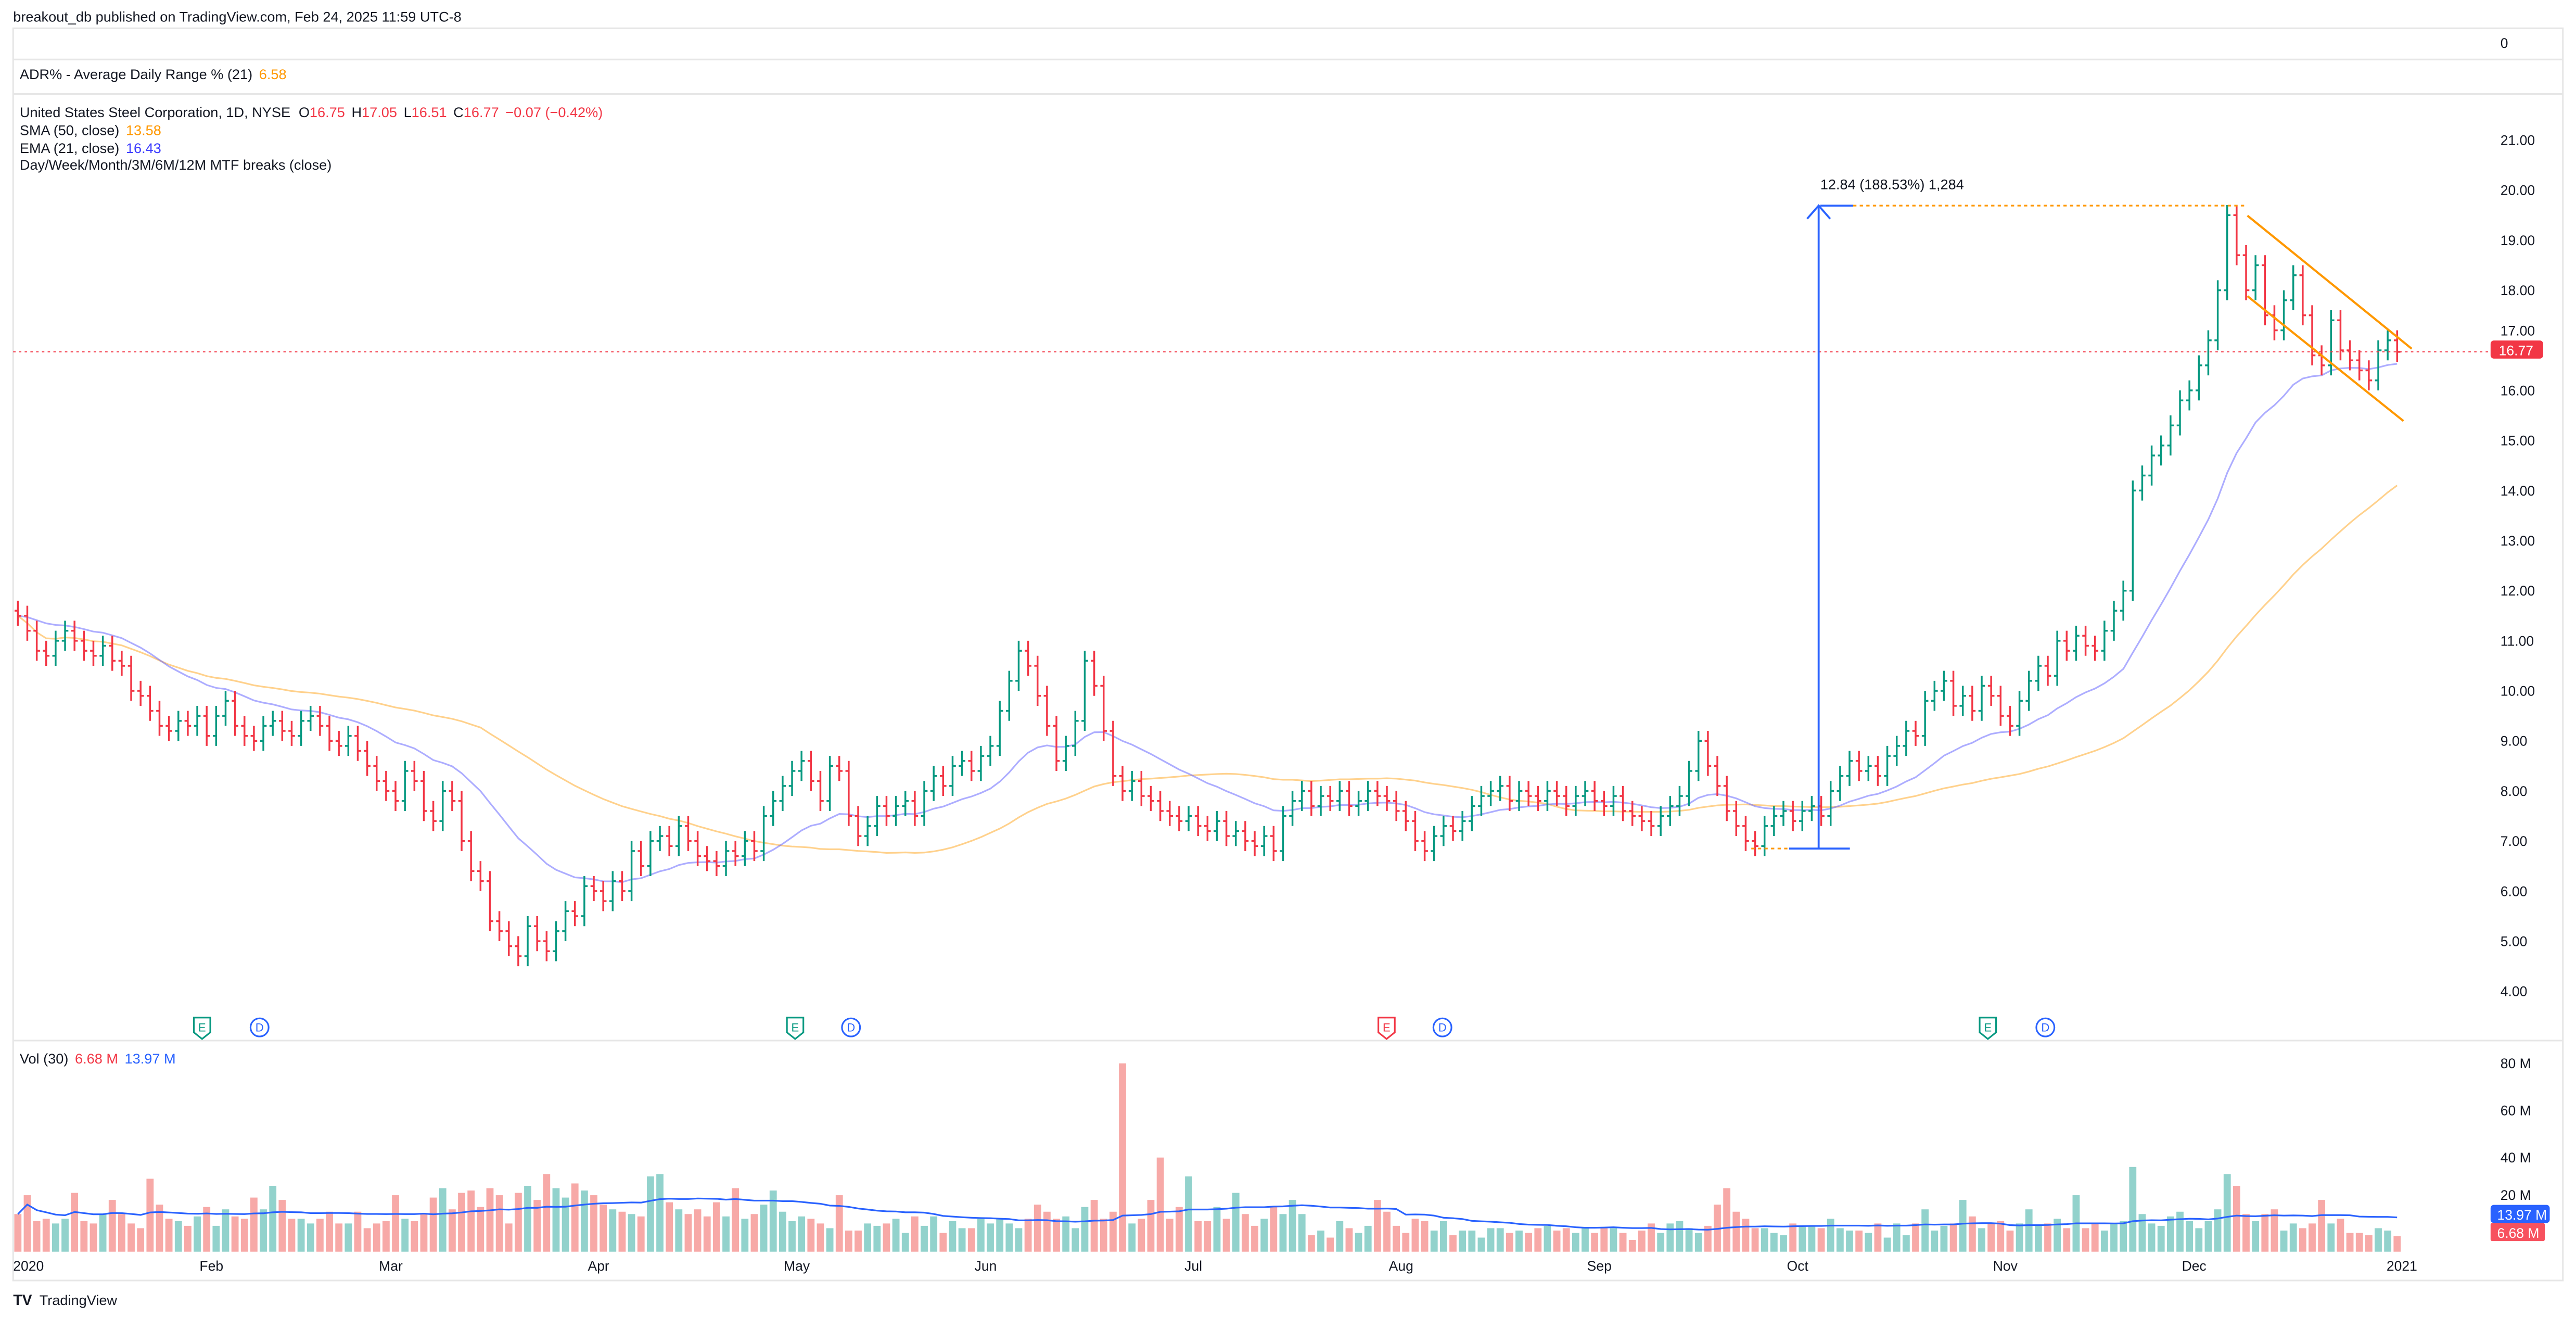 The width and height of the screenshot is (2576, 1317). What do you see at coordinates (153, 74) in the screenshot?
I see `adr-legend: ADR% - Average Daily Range % (21) 6.58` at bounding box center [153, 74].